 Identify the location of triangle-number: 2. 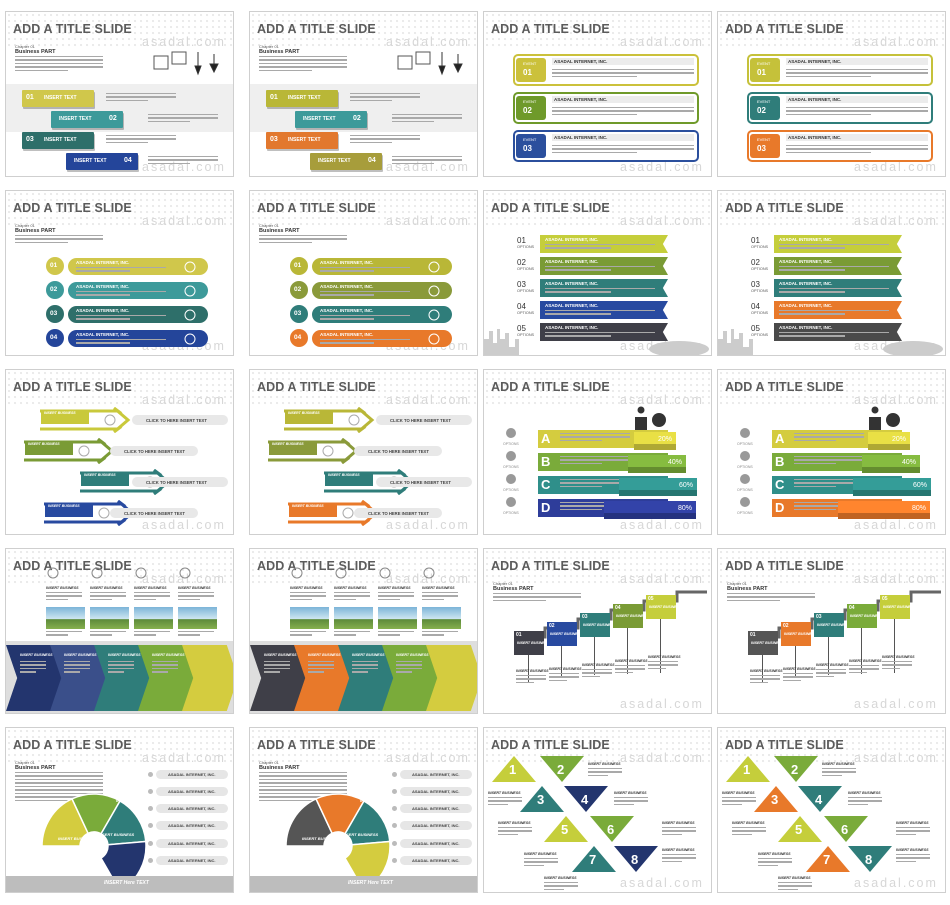
(795, 769).